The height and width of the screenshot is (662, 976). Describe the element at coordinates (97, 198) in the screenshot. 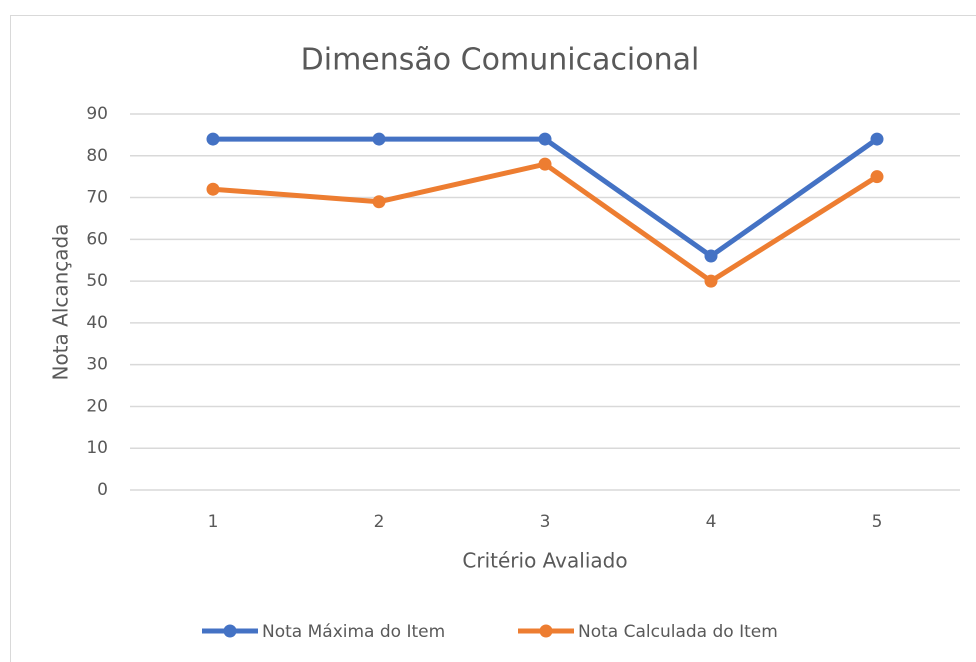

I see `y-tick-label: 70` at that location.